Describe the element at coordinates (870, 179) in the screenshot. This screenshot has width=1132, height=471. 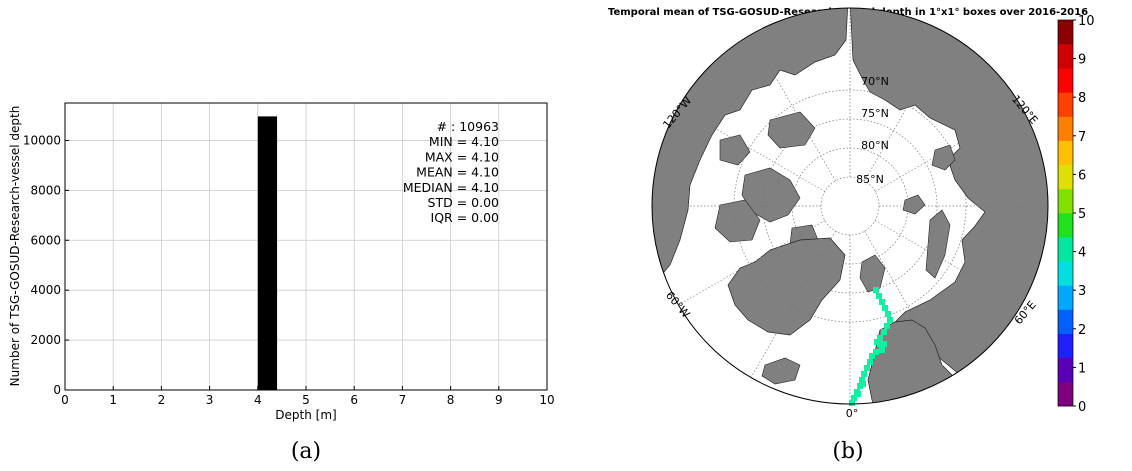
I see `latitude-label: 85°N` at that location.